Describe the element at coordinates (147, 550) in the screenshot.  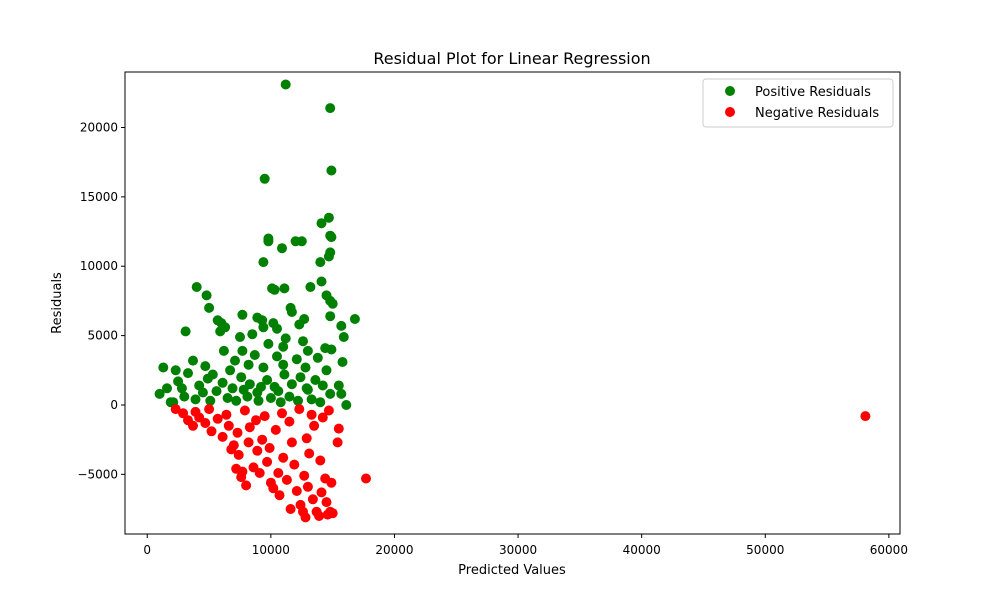
I see `x-tick-label: 0` at that location.